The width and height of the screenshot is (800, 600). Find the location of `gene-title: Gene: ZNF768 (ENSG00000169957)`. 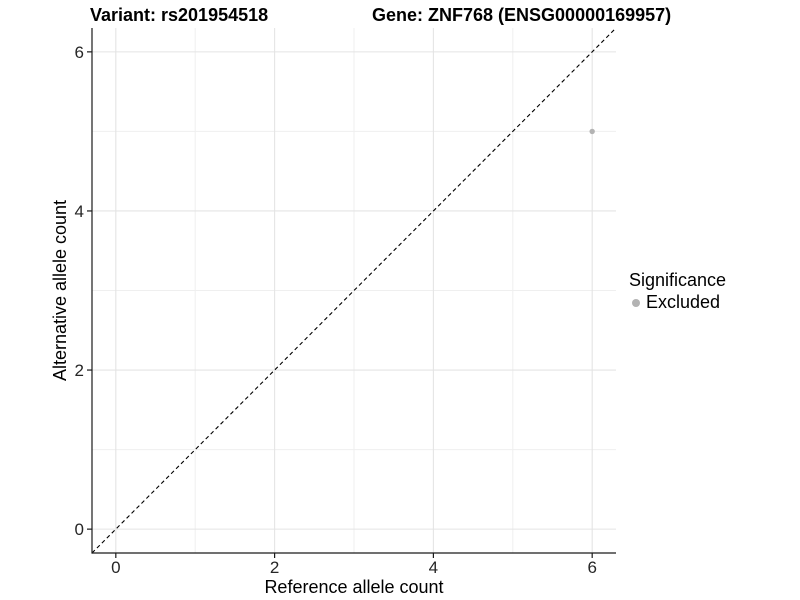

gene-title: Gene: ZNF768 (ENSG00000169957) is located at coordinates (522, 15).